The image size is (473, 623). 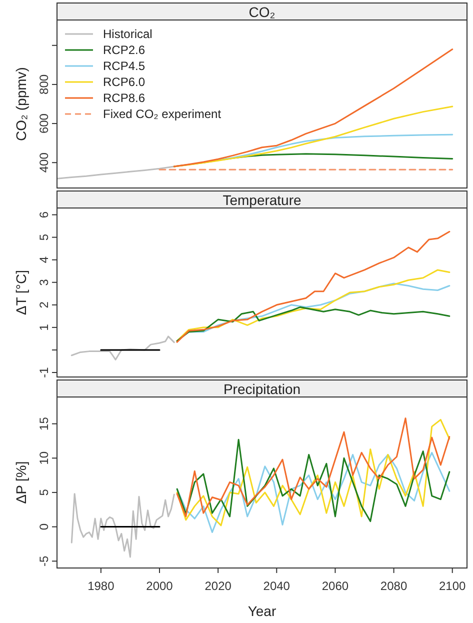 What do you see at coordinates (21, 293) in the screenshot?
I see `y-axis-title: ΔT [°C]` at bounding box center [21, 293].